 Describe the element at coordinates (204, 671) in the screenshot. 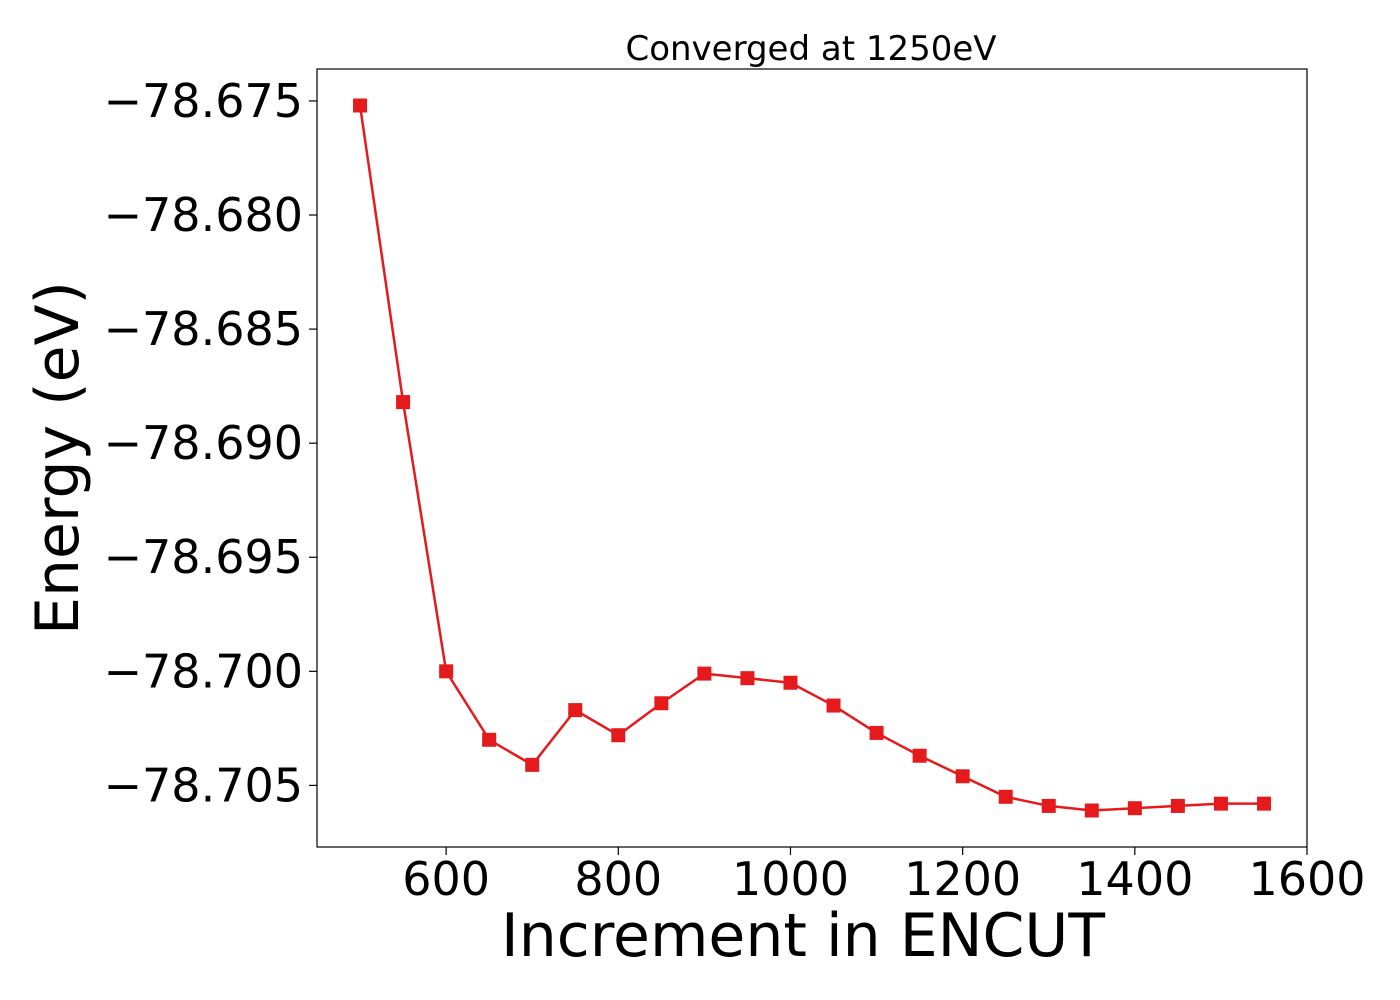

I see `y-tick-label: −78.700` at that location.